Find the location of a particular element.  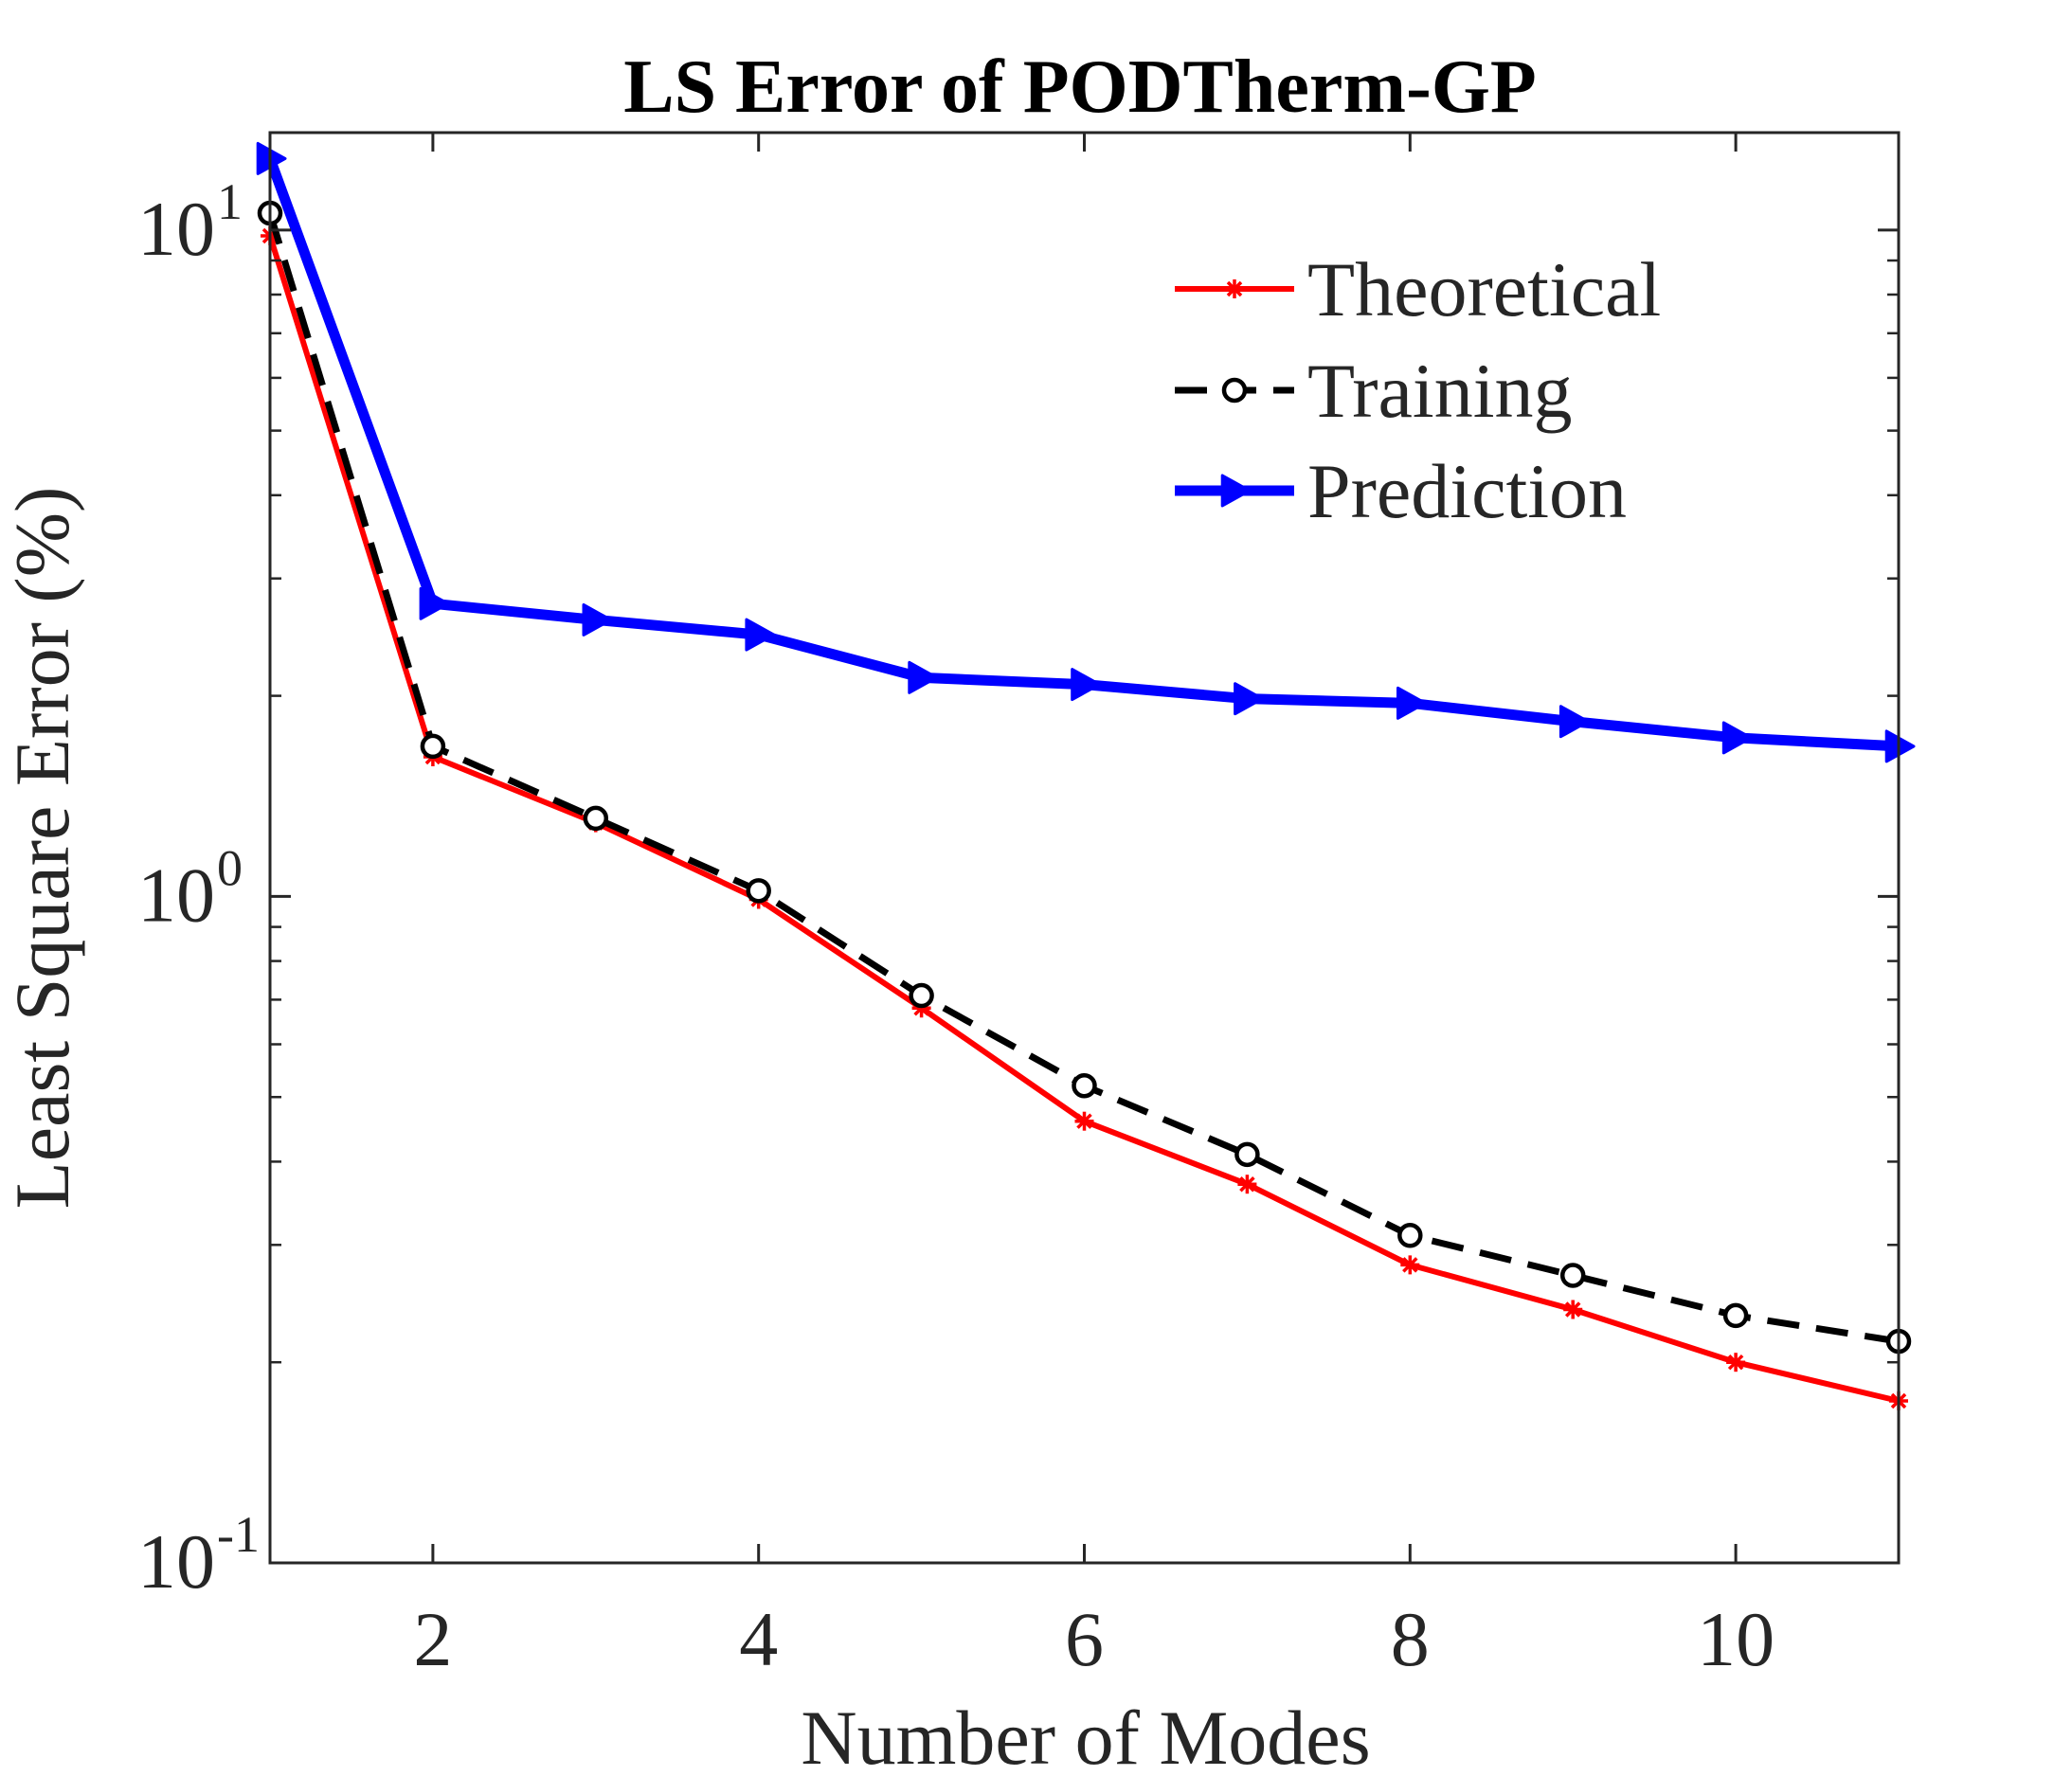

x-tick-label: 10 is located at coordinates (1736, 1639).